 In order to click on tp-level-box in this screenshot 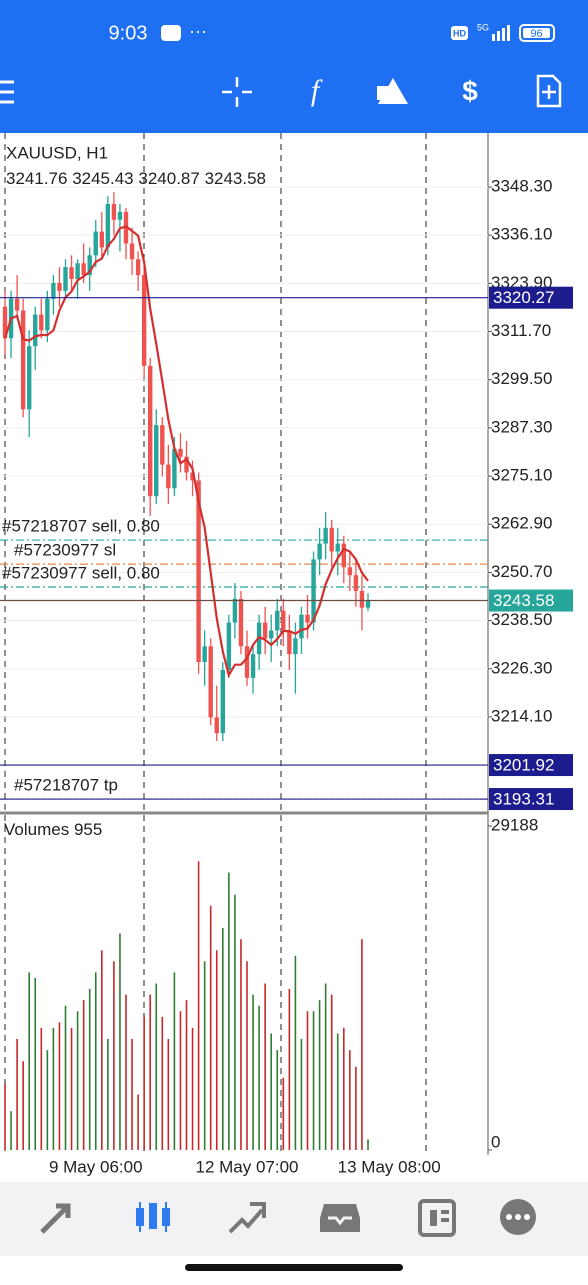, I will do `click(531, 799)`.